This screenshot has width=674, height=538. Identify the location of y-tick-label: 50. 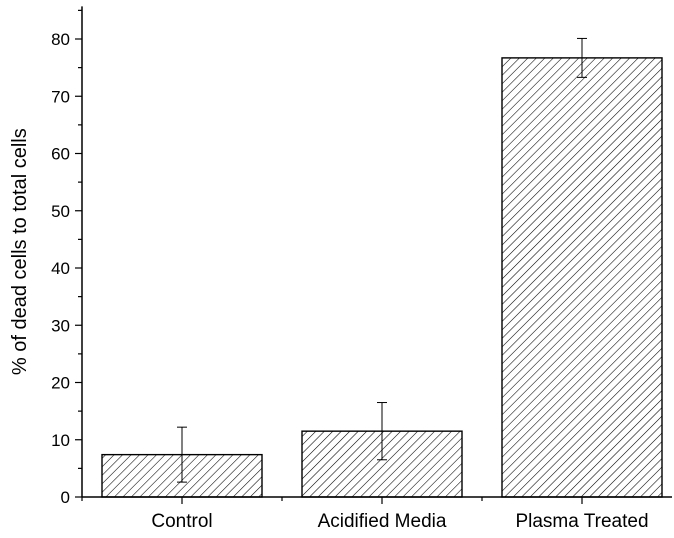
(60, 211).